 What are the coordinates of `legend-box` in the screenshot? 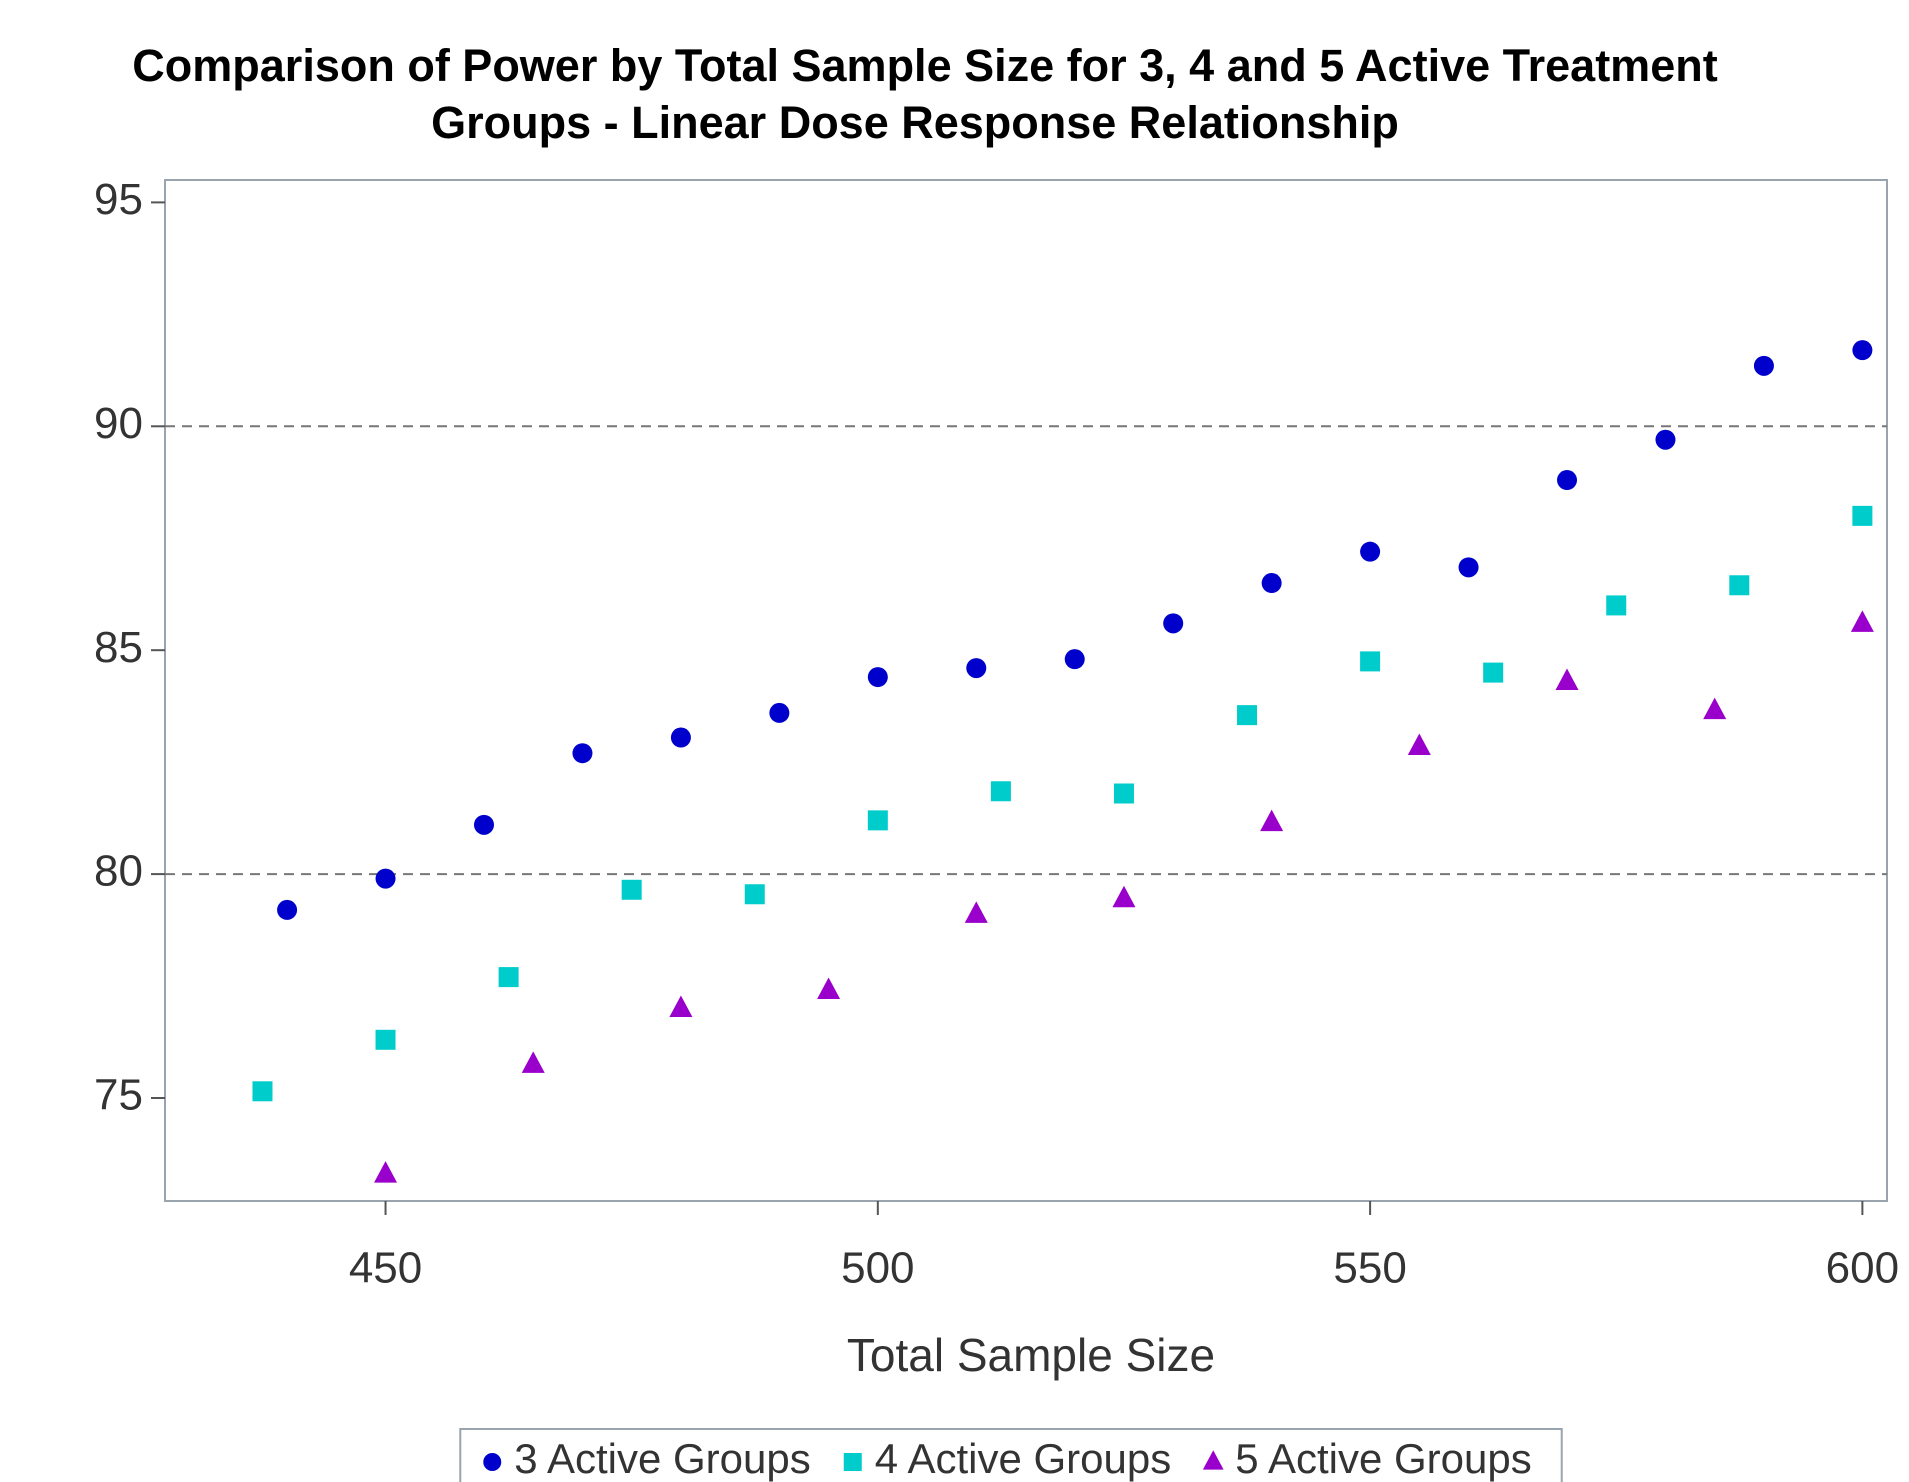 It's located at (1011, 1455).